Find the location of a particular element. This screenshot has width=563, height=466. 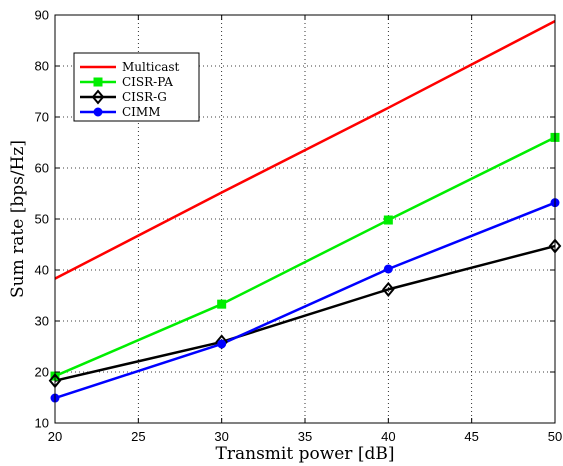

y-tick-label: 10 is located at coordinates (42, 423).